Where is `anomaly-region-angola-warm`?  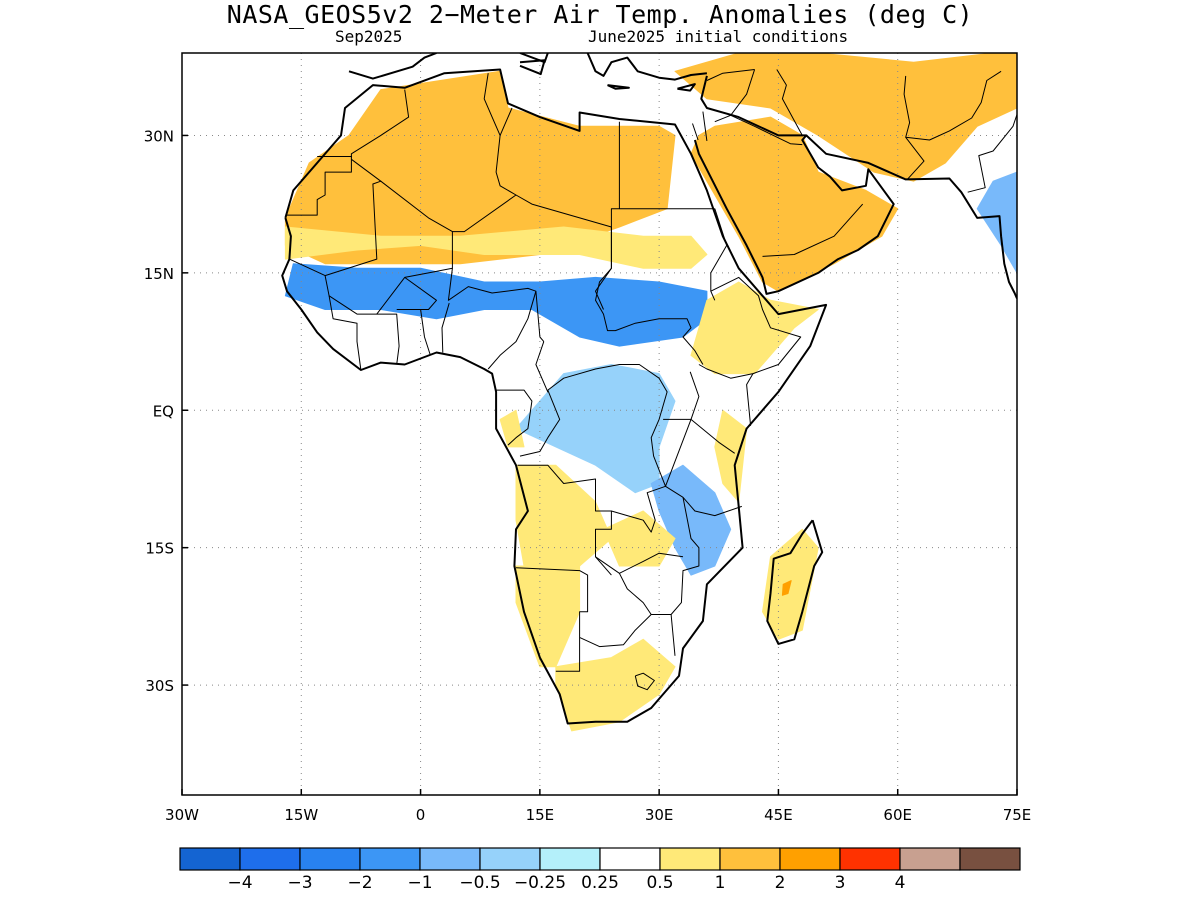 anomaly-region-angola-warm is located at coordinates (563, 515).